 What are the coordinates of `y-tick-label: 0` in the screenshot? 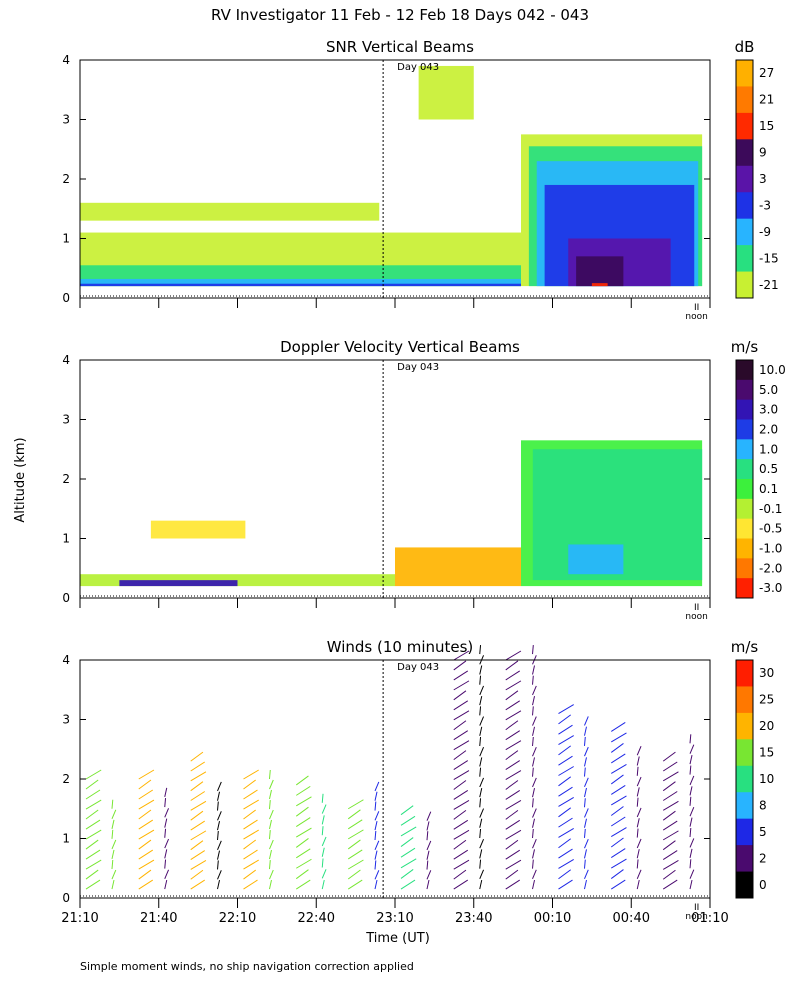 It's located at (66, 898).